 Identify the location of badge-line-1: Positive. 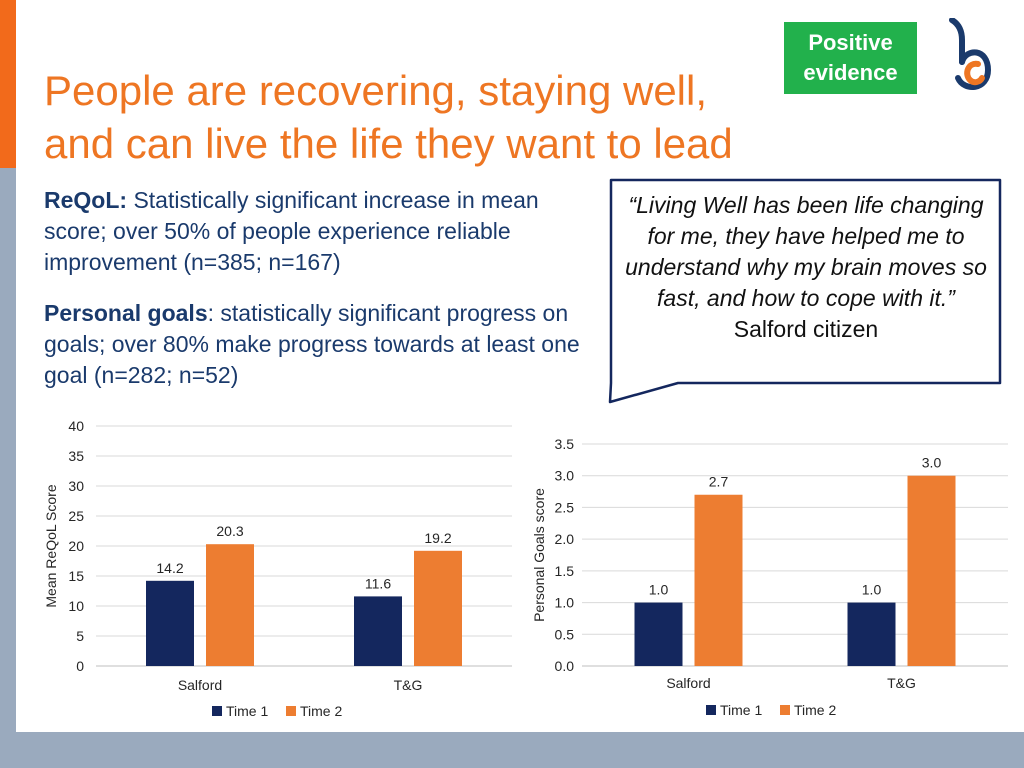
(850, 42).